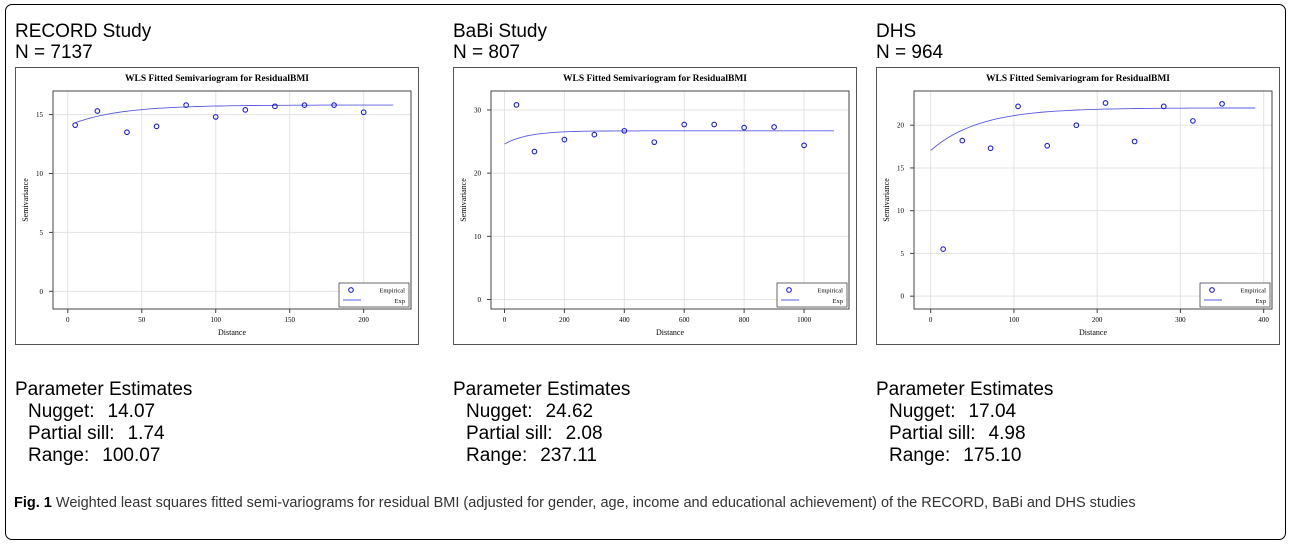 Image resolution: width=1292 pixels, height=546 pixels. I want to click on range-row: Range: 100.07, so click(94, 456).